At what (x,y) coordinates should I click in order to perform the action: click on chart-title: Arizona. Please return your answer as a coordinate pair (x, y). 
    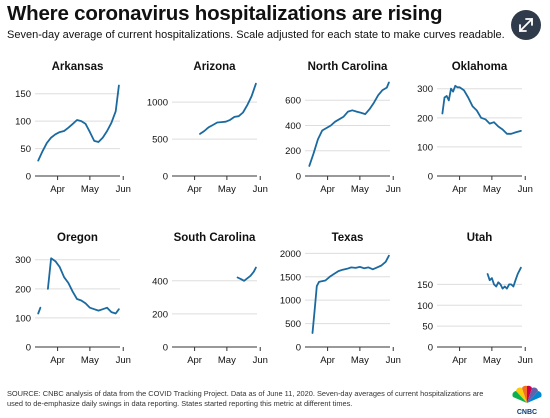
    Looking at the image, I should click on (214, 67).